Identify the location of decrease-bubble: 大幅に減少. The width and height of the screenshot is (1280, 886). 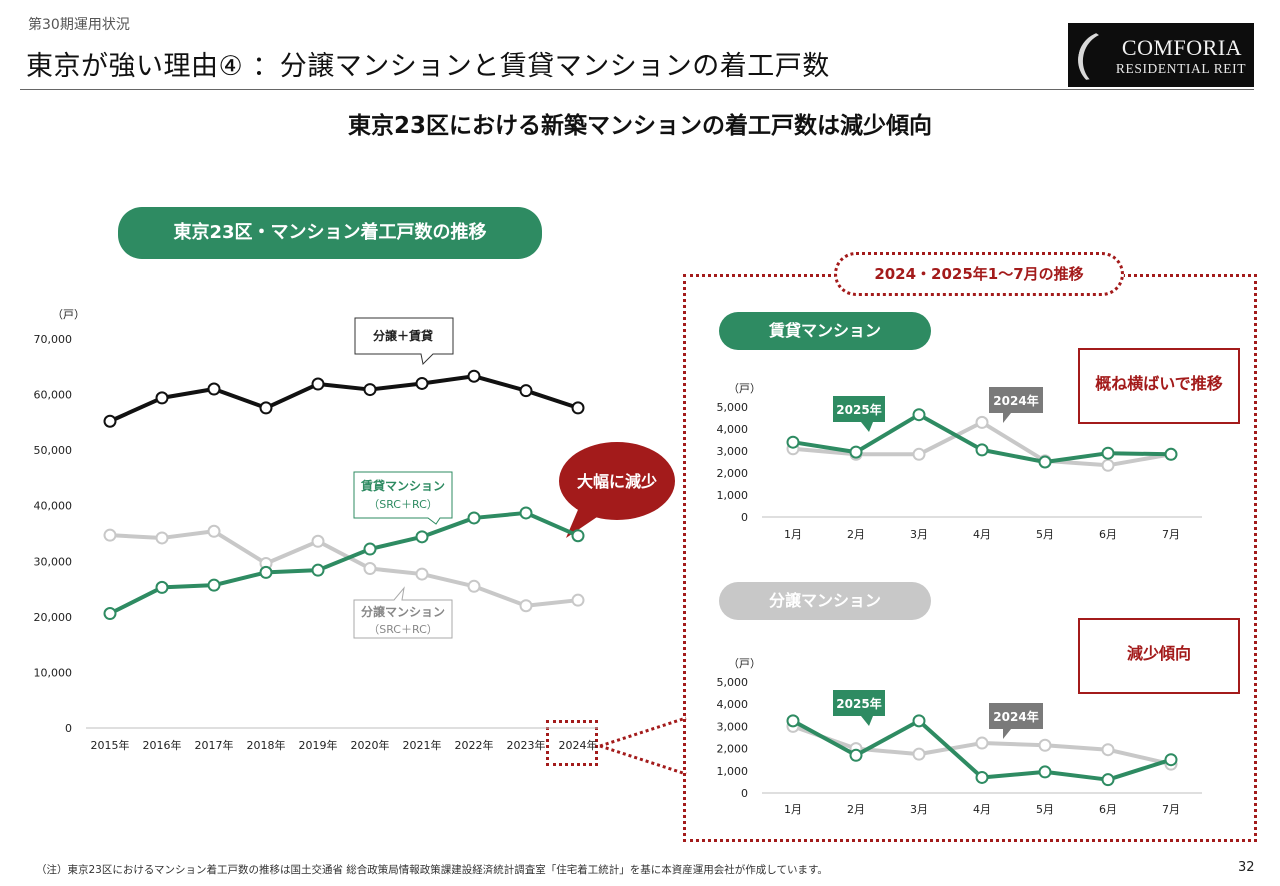
(617, 490).